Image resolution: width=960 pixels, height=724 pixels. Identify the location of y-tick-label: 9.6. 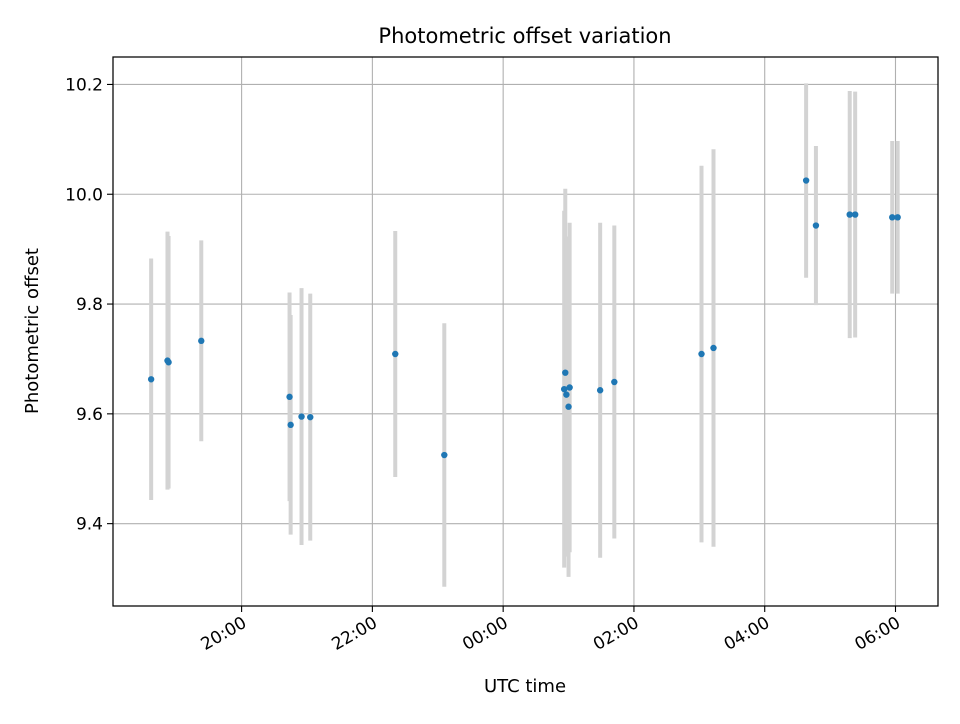
(89, 415).